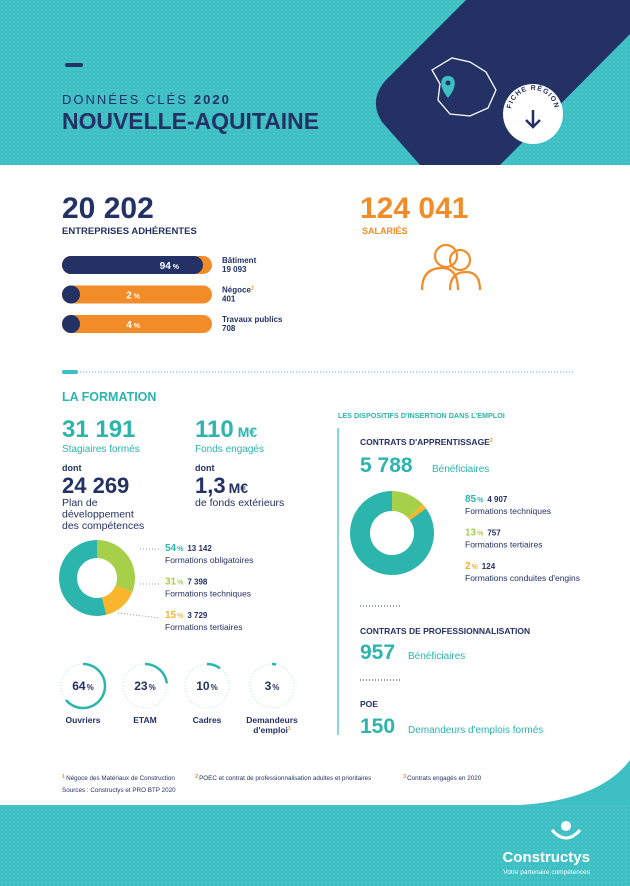  I want to click on appr-title-part: 2, so click(491, 441).